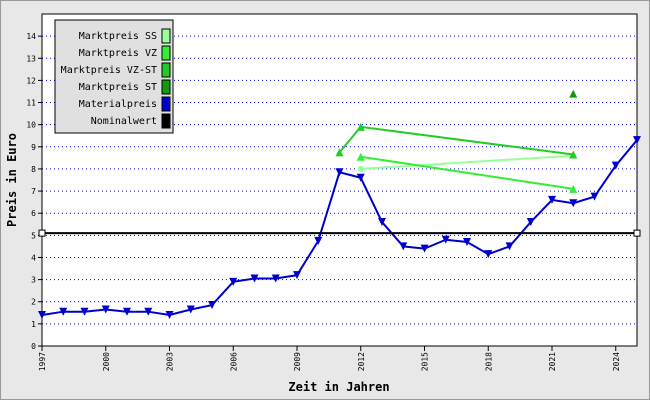 The width and height of the screenshot is (650, 404). What do you see at coordinates (170, 361) in the screenshot?
I see `x-tick-label: 2003` at bounding box center [170, 361].